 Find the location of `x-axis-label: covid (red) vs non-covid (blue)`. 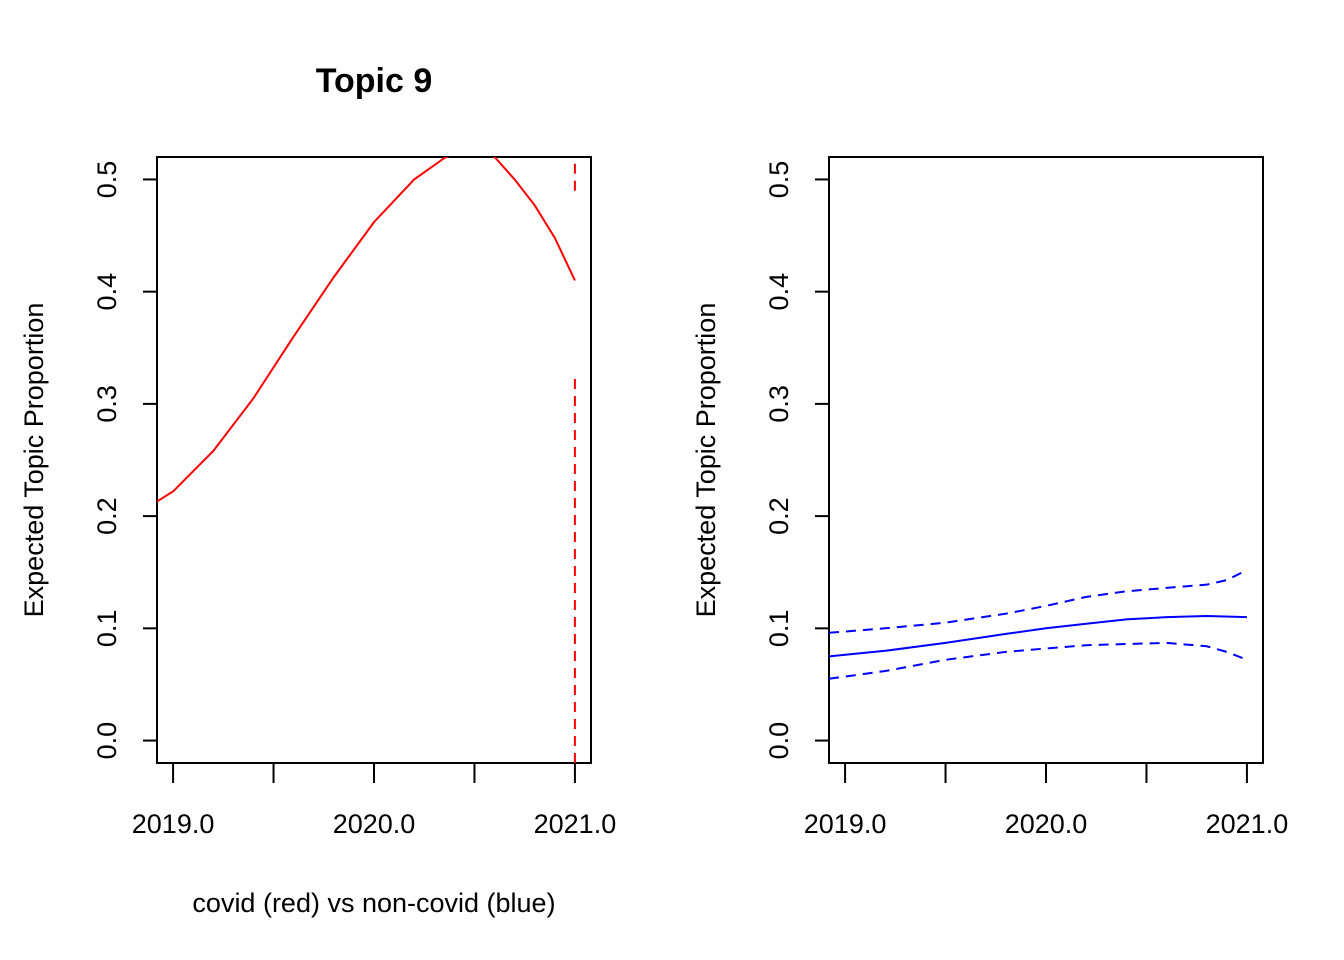

x-axis-label: covid (red) vs non-covid (blue) is located at coordinates (373, 903).